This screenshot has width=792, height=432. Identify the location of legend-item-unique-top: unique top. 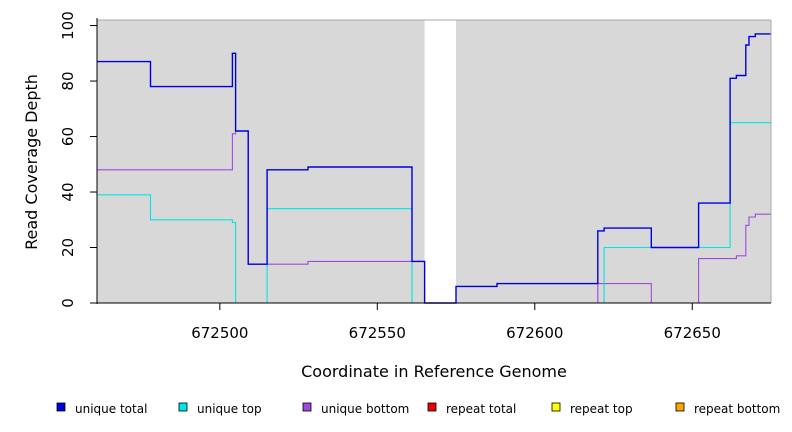
(220, 409).